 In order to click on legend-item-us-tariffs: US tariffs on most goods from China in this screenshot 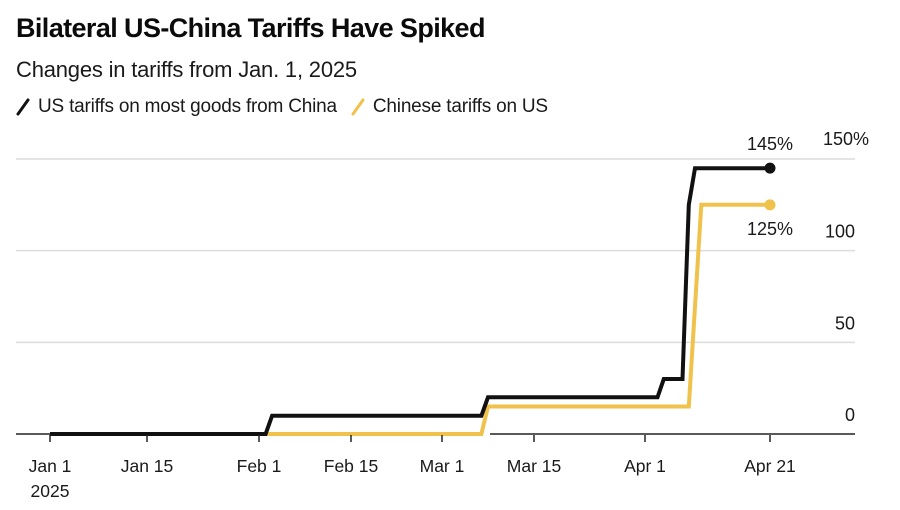, I will do `click(176, 107)`.